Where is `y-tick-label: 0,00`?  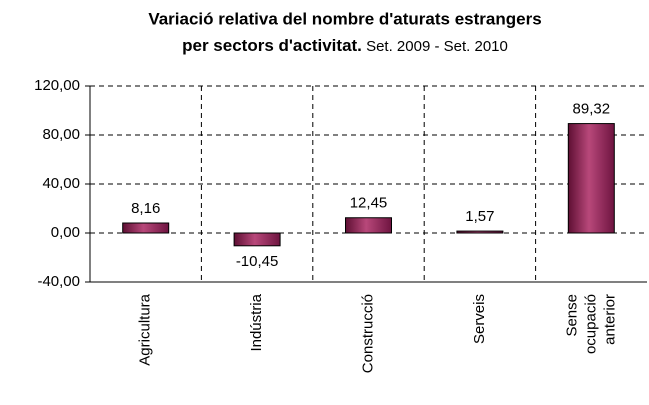 y-tick-label: 0,00 is located at coordinates (65, 232).